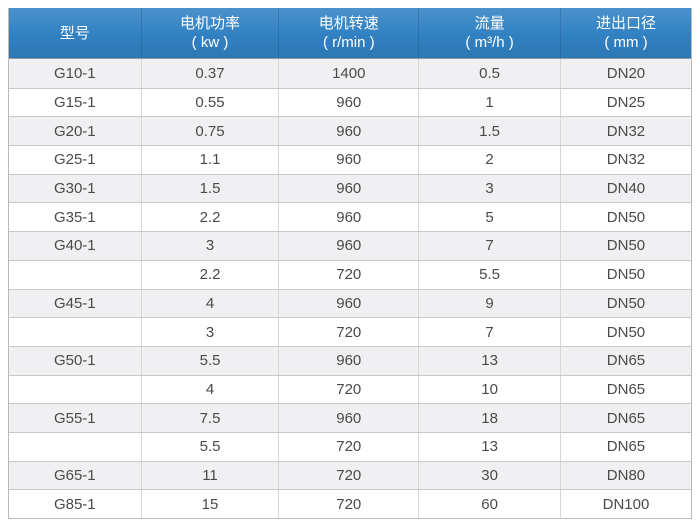 The image size is (700, 531). I want to click on table-cell: DN80, so click(625, 475).